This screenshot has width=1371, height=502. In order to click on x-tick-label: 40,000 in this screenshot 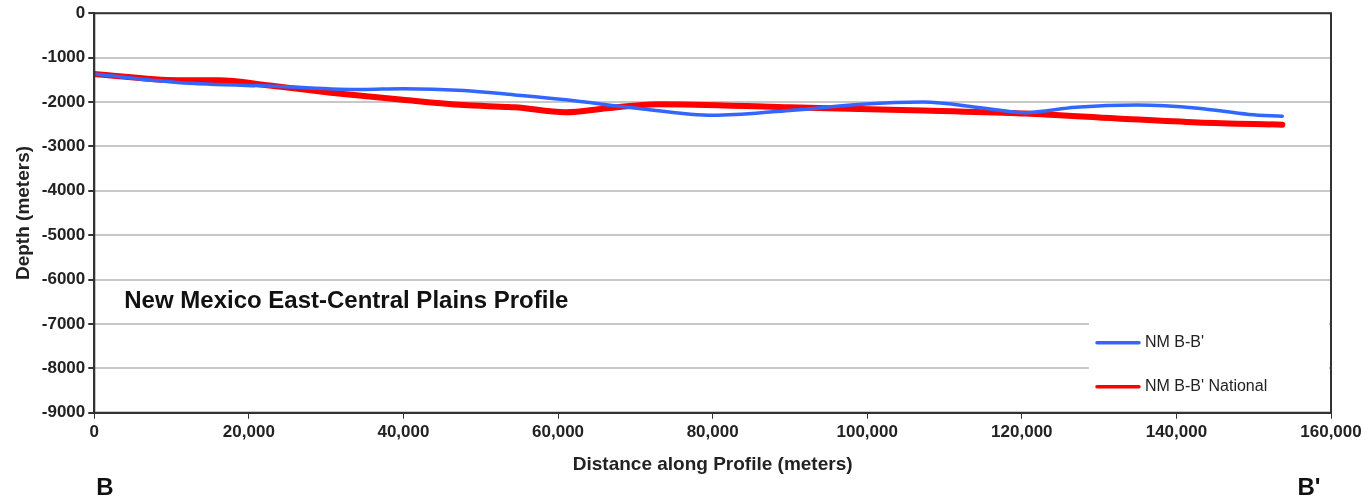, I will do `click(403, 431)`.